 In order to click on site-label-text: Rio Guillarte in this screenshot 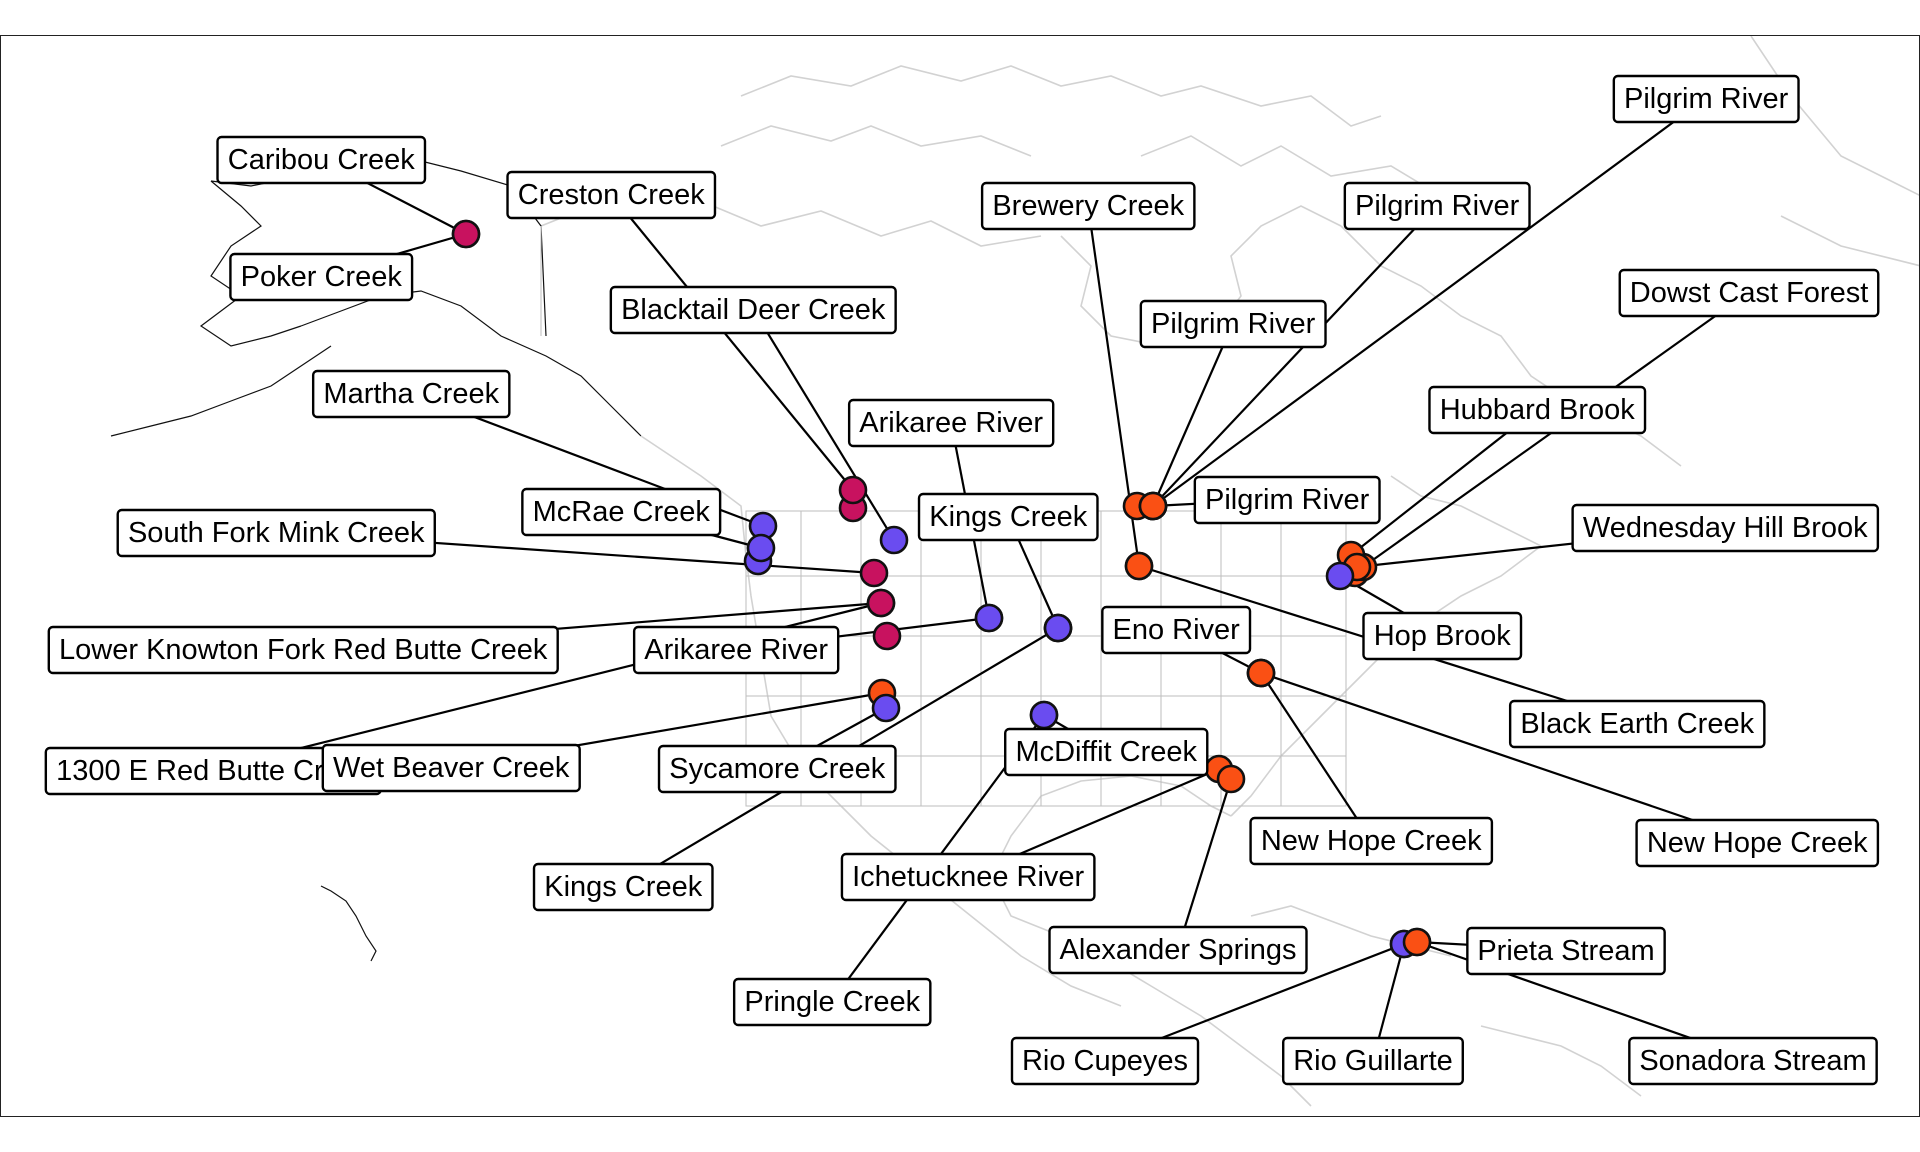, I will do `click(1373, 1061)`.